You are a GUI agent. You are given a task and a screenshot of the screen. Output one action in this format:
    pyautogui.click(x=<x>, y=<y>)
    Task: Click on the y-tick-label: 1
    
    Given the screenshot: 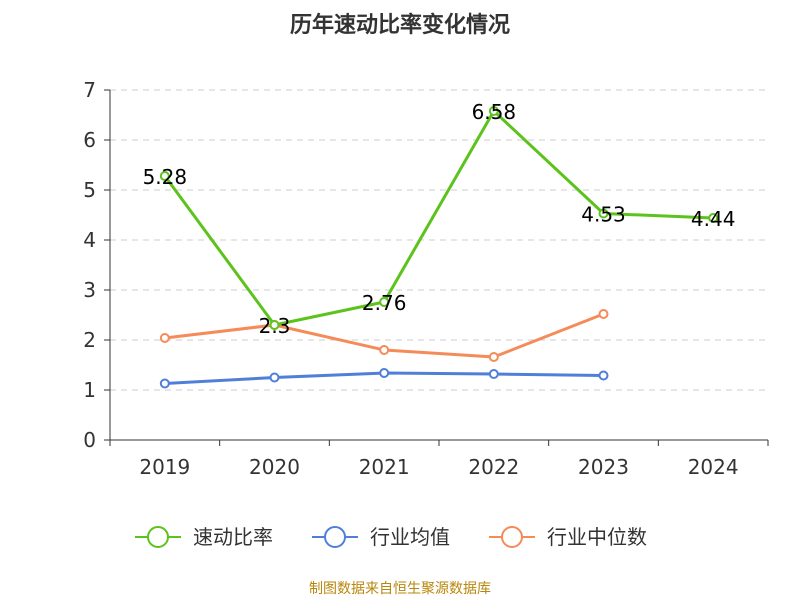 What is the action you would take?
    pyautogui.click(x=89, y=390)
    